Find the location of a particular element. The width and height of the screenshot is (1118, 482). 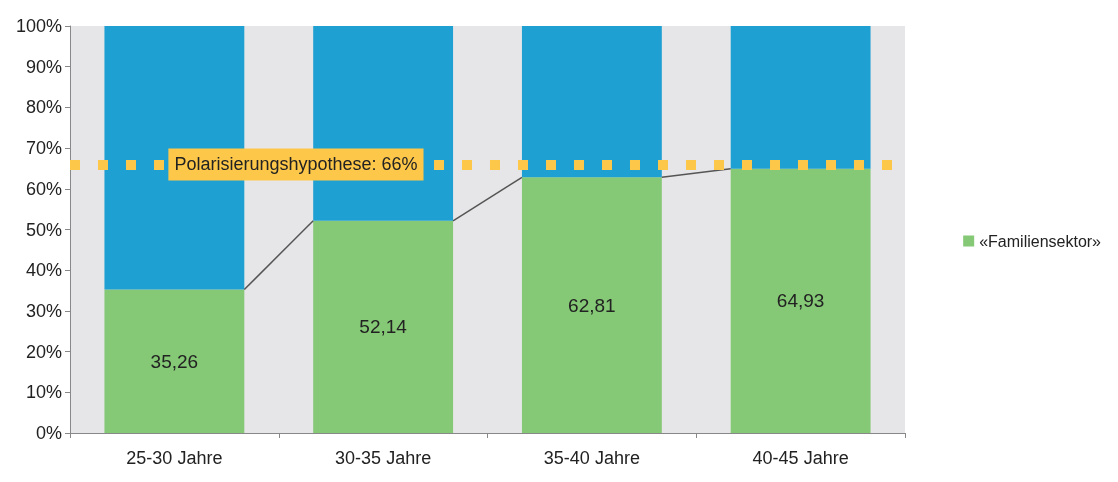

x-tick-label: 25-30 Jahre is located at coordinates (174, 458).